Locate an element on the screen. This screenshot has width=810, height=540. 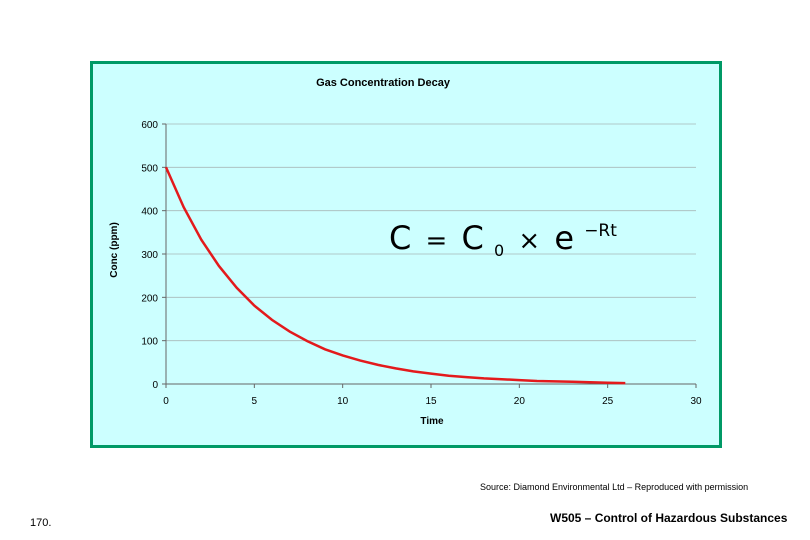
x-tick-label-5: 5 is located at coordinates (255, 401).